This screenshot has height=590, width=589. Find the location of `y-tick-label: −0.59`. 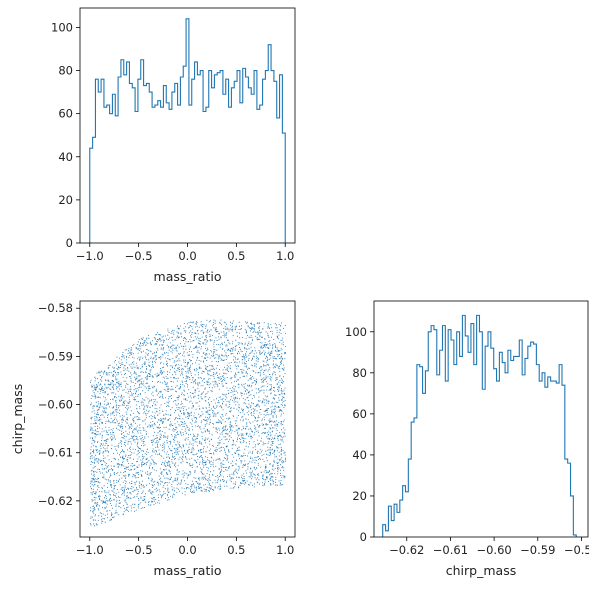

y-tick-label: −0.59 is located at coordinates (55, 356).